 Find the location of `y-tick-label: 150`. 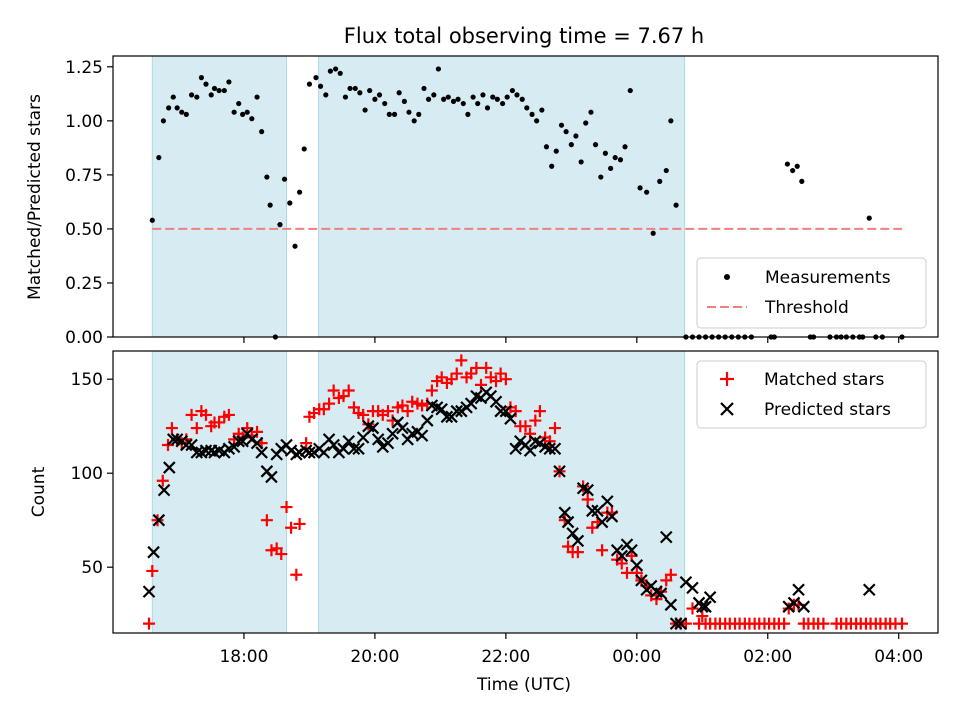

y-tick-label: 150 is located at coordinates (87, 380).